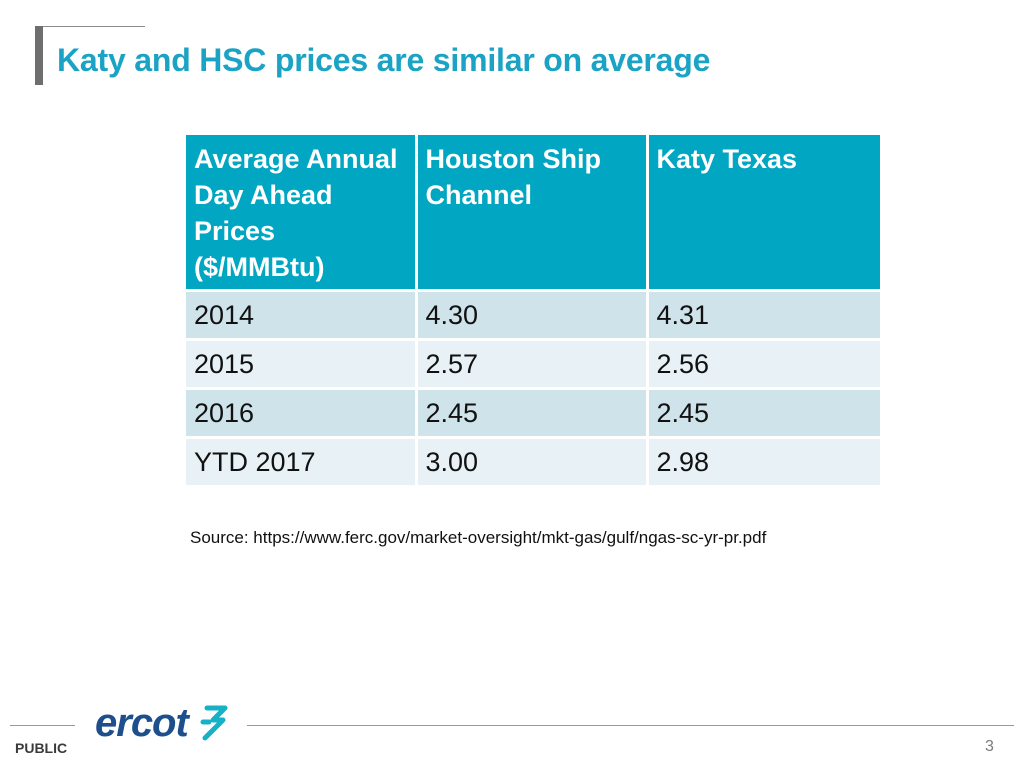 Image resolution: width=1024 pixels, height=768 pixels. I want to click on footer-divider-right, so click(630, 725).